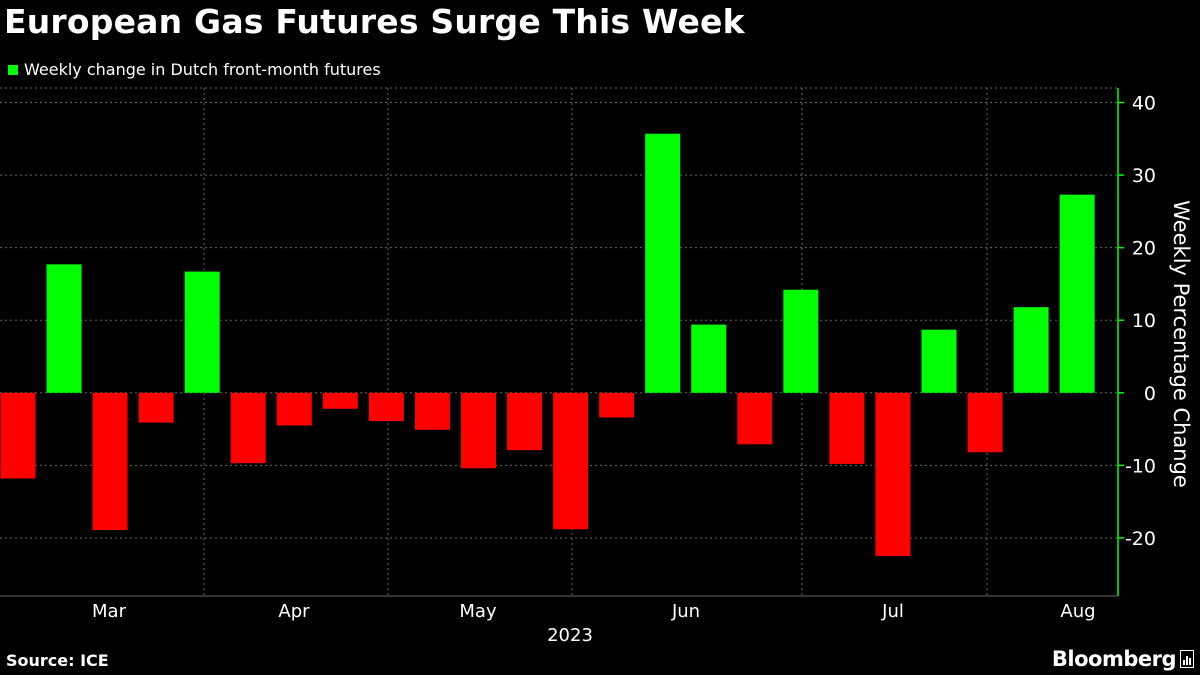 Image resolution: width=1200 pixels, height=675 pixels. I want to click on bloomberg-terminal-icon, so click(1187, 659).